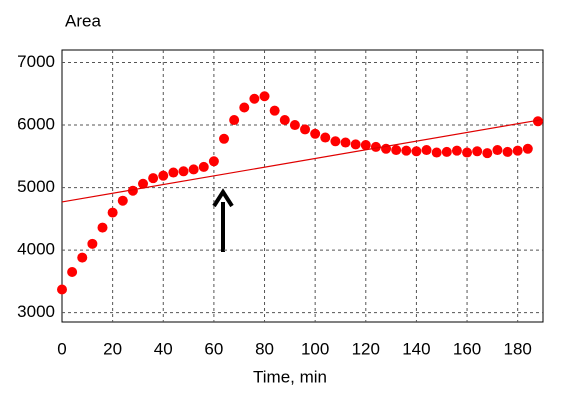 The width and height of the screenshot is (571, 401). What do you see at coordinates (467, 348) in the screenshot?
I see `x-tick-label: 160` at bounding box center [467, 348].